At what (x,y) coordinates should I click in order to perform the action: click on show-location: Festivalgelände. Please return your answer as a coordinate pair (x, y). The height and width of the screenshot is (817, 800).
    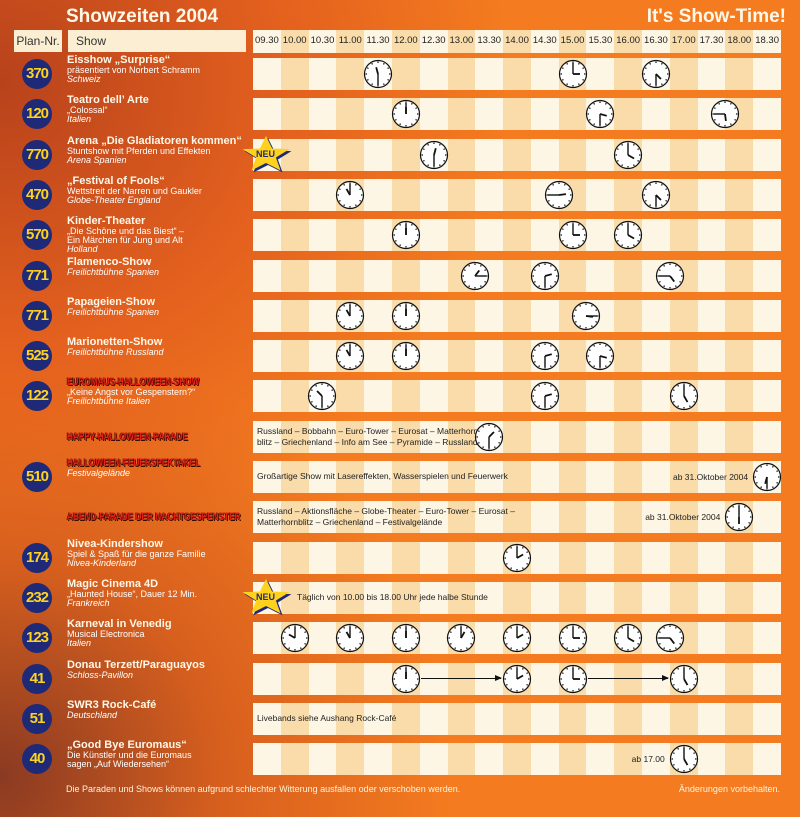
    Looking at the image, I should click on (99, 473).